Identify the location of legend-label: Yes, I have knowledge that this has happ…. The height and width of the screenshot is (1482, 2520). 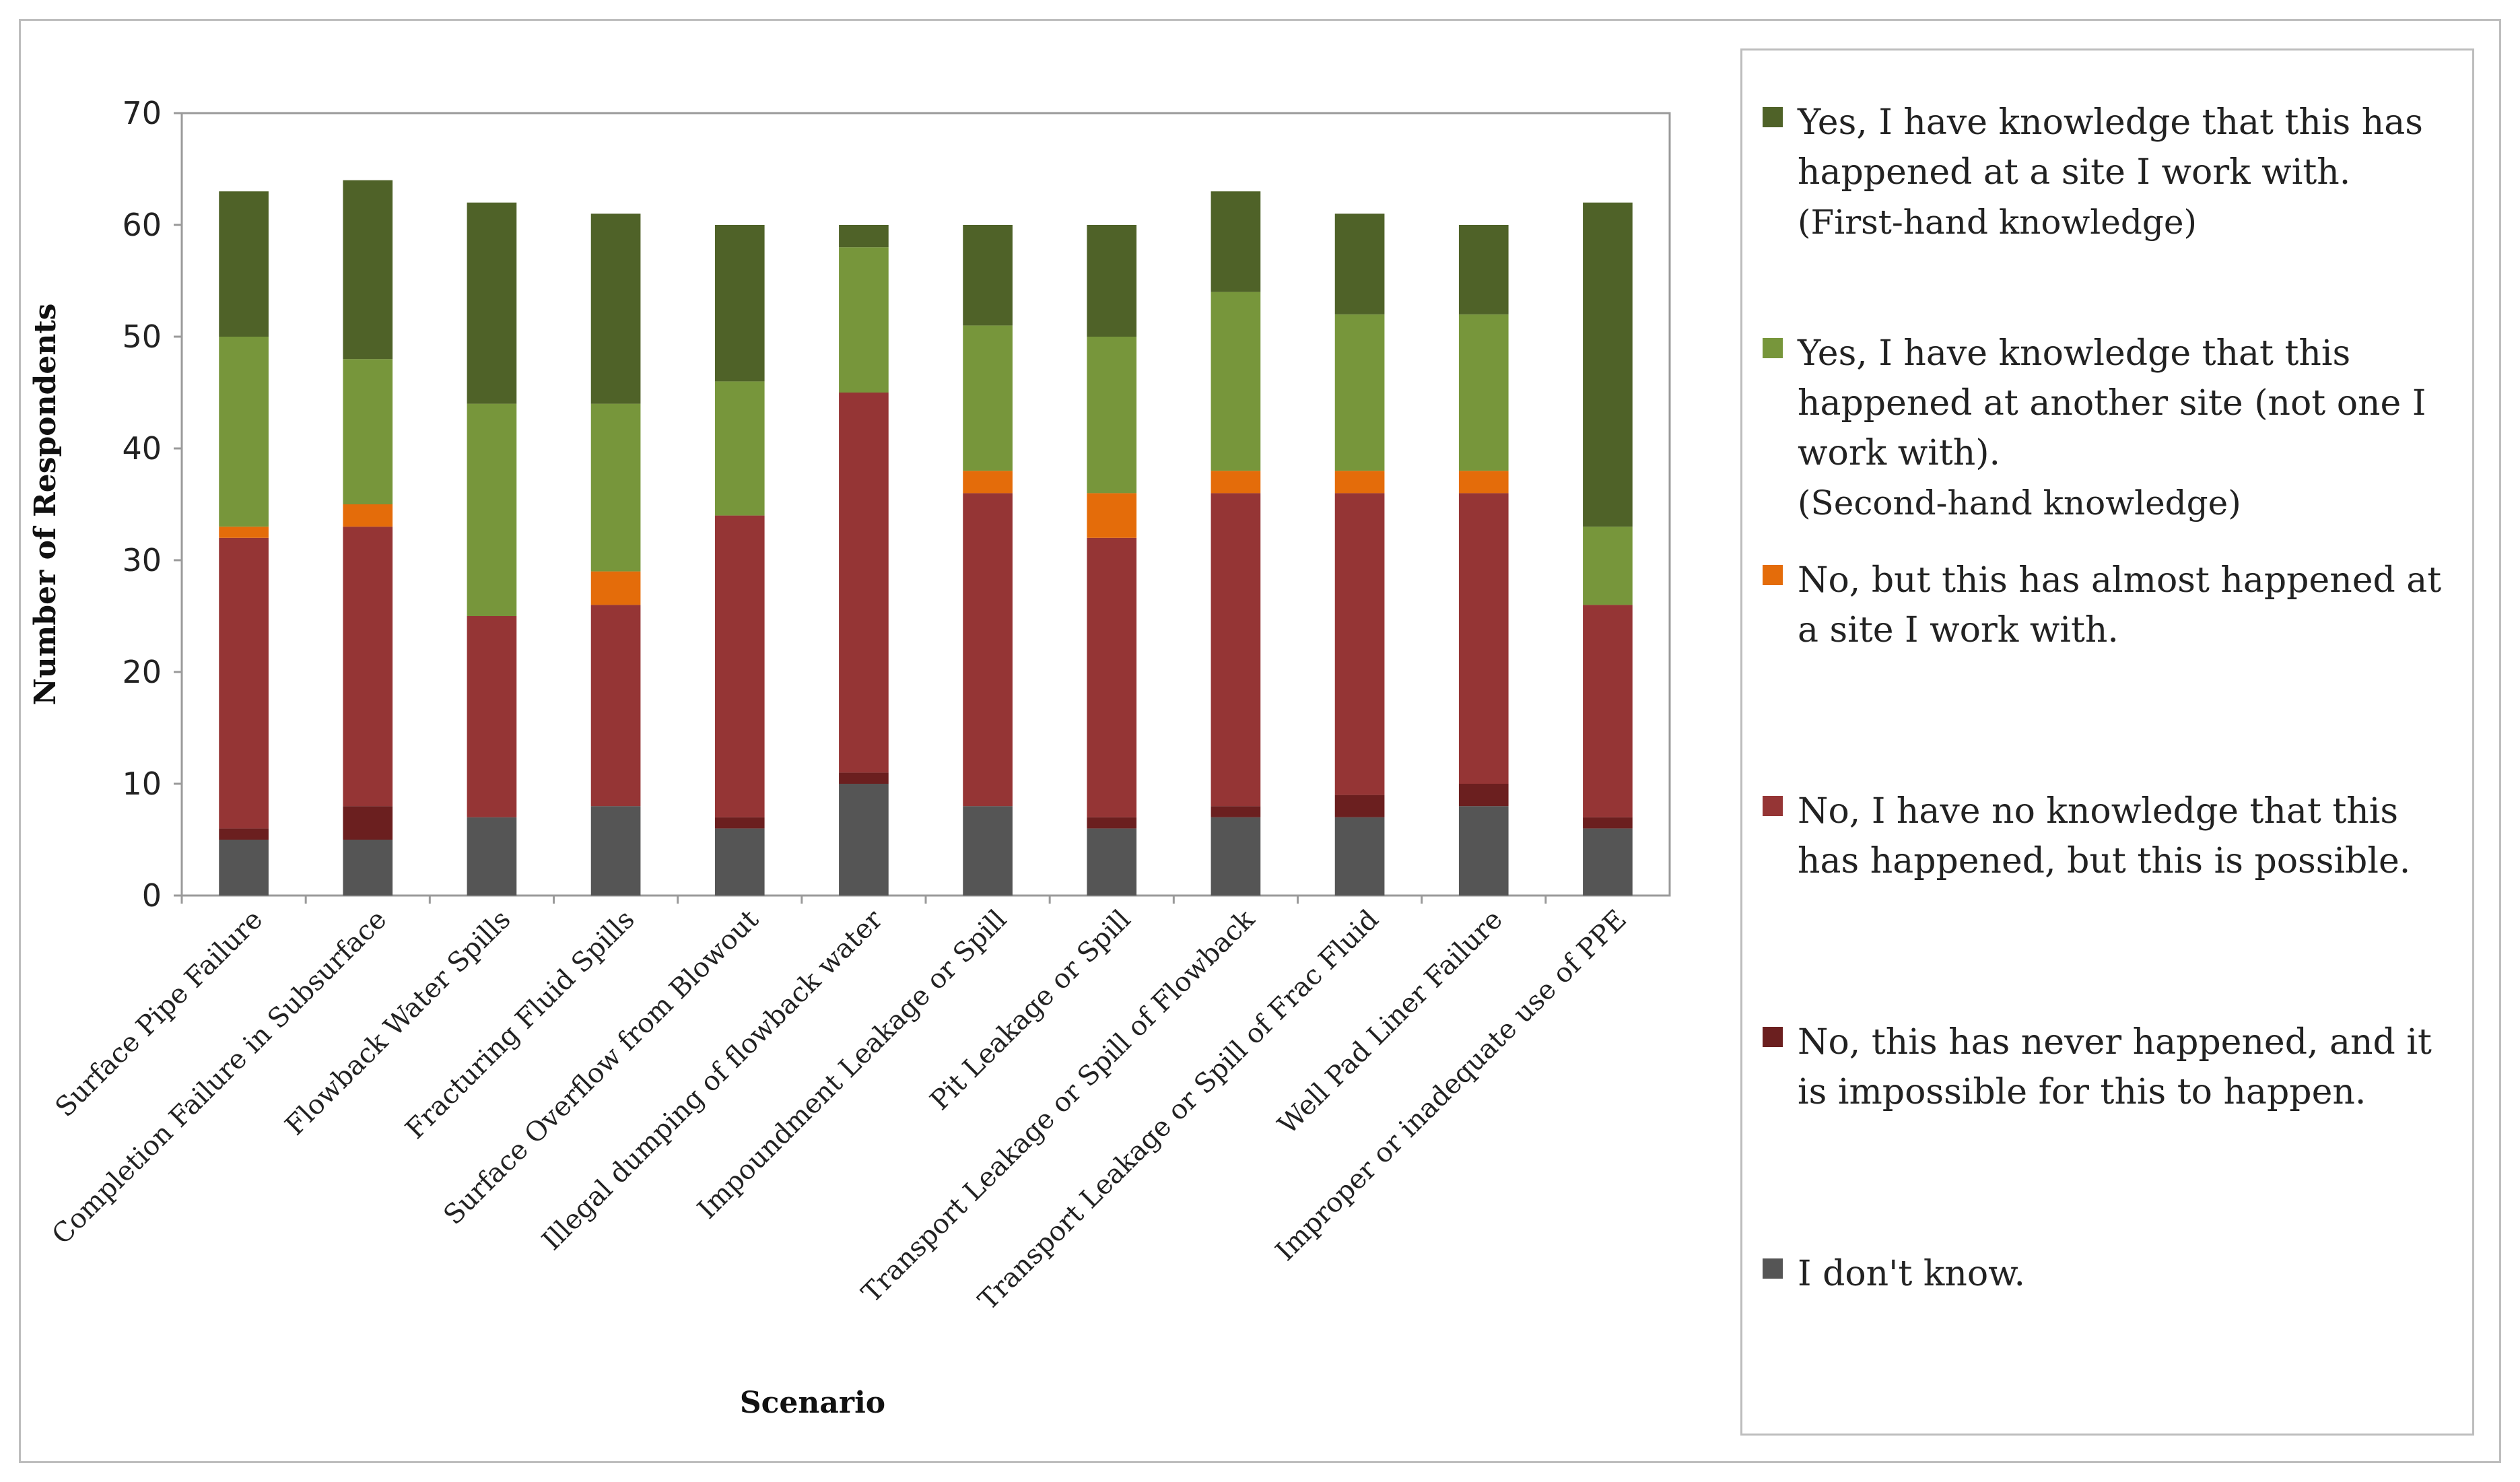
(2130, 172).